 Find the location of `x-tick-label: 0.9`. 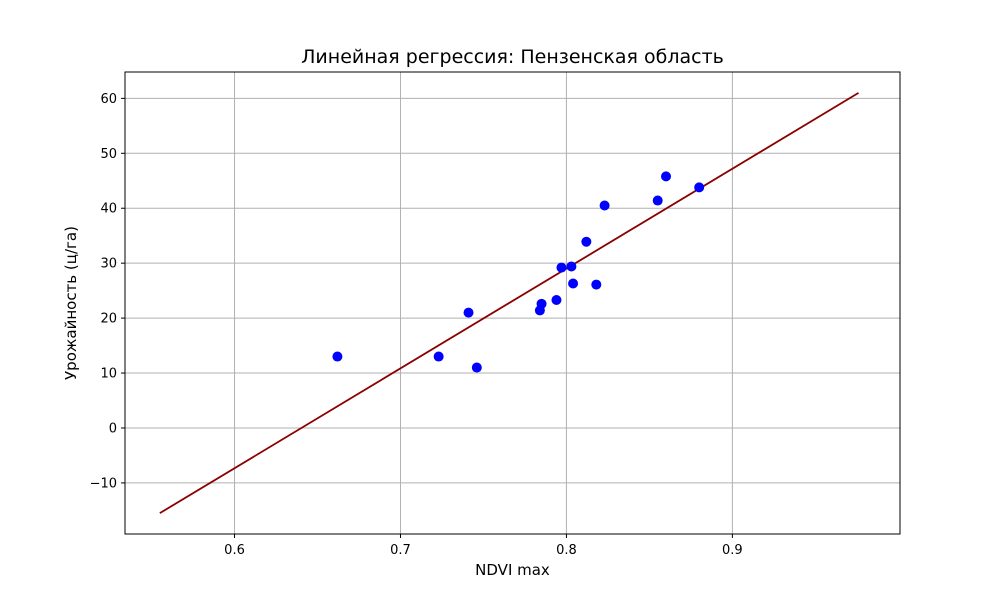

x-tick-label: 0.9 is located at coordinates (732, 550).